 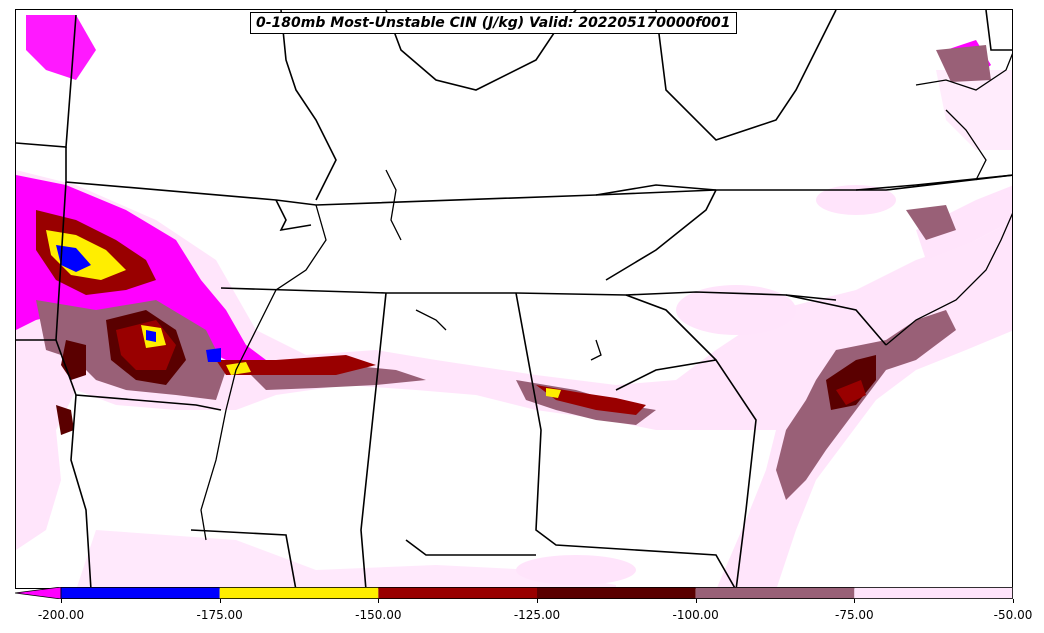 What do you see at coordinates (378, 615) in the screenshot?
I see `colorbar-tick-label: -150.00` at bounding box center [378, 615].